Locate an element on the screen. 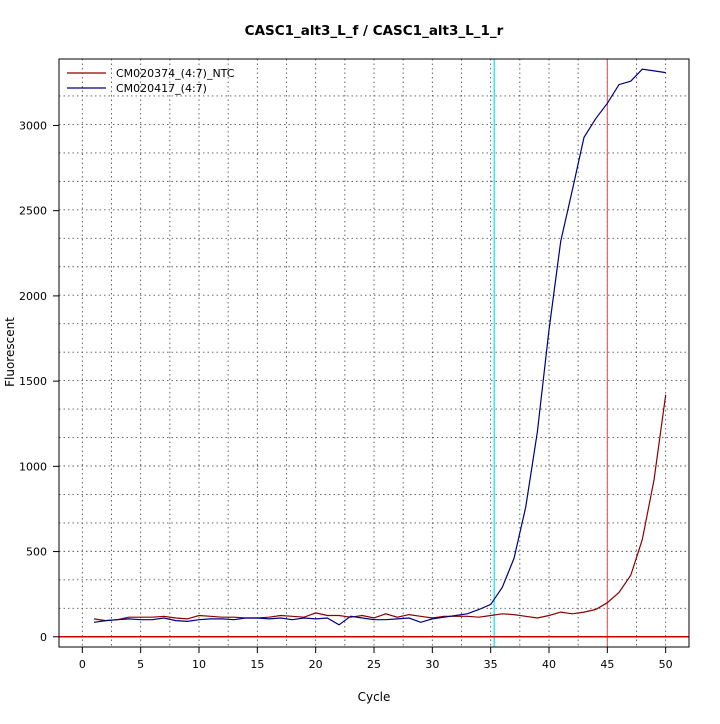 This screenshot has height=724, width=720. y-axis-label: Fluorescent is located at coordinates (10, 352).